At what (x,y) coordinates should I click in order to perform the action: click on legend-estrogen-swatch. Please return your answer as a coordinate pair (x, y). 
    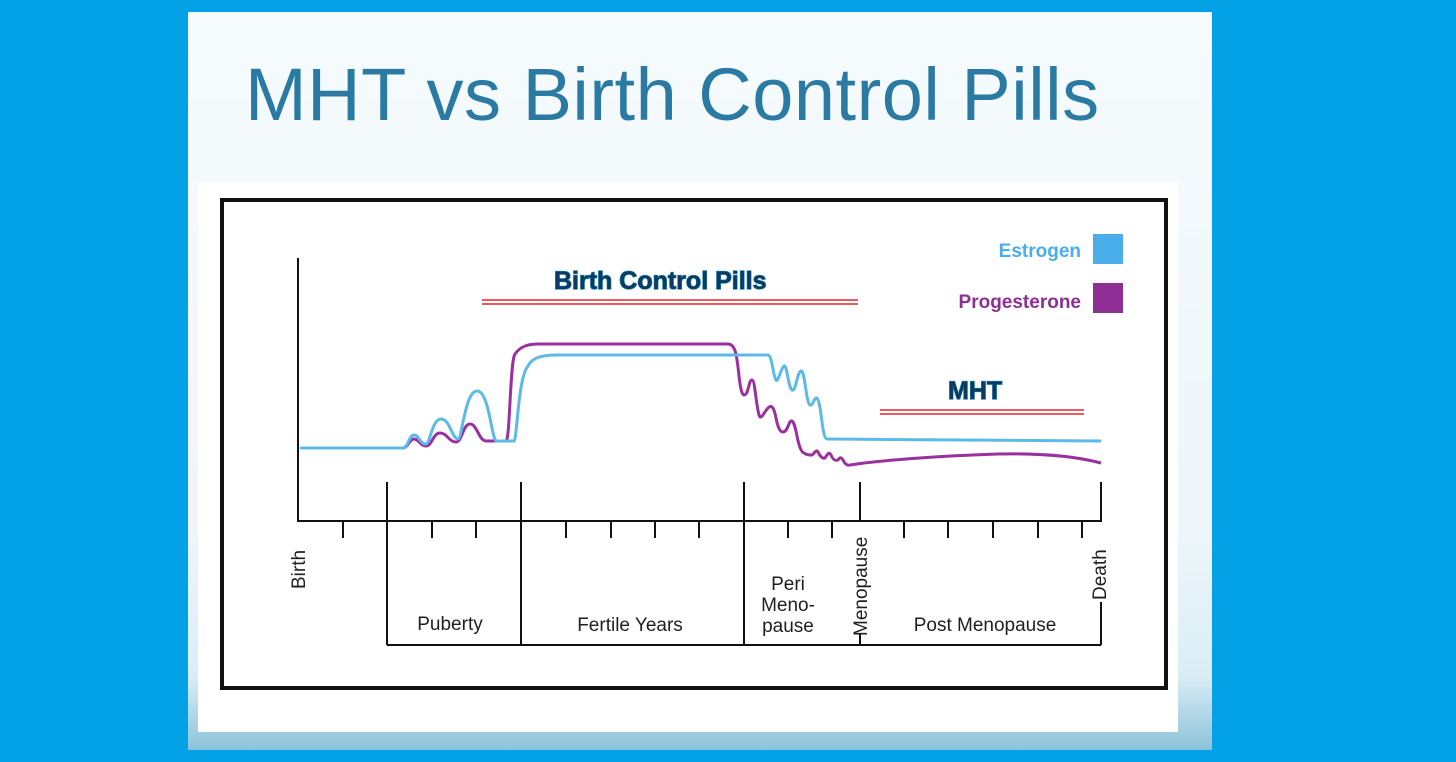
    Looking at the image, I should click on (1108, 249).